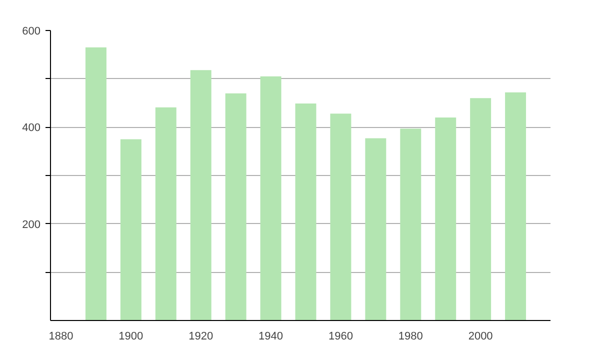 This screenshot has width=600, height=350. Describe the element at coordinates (340, 336) in the screenshot. I see `x-tick-label: 1960` at that location.